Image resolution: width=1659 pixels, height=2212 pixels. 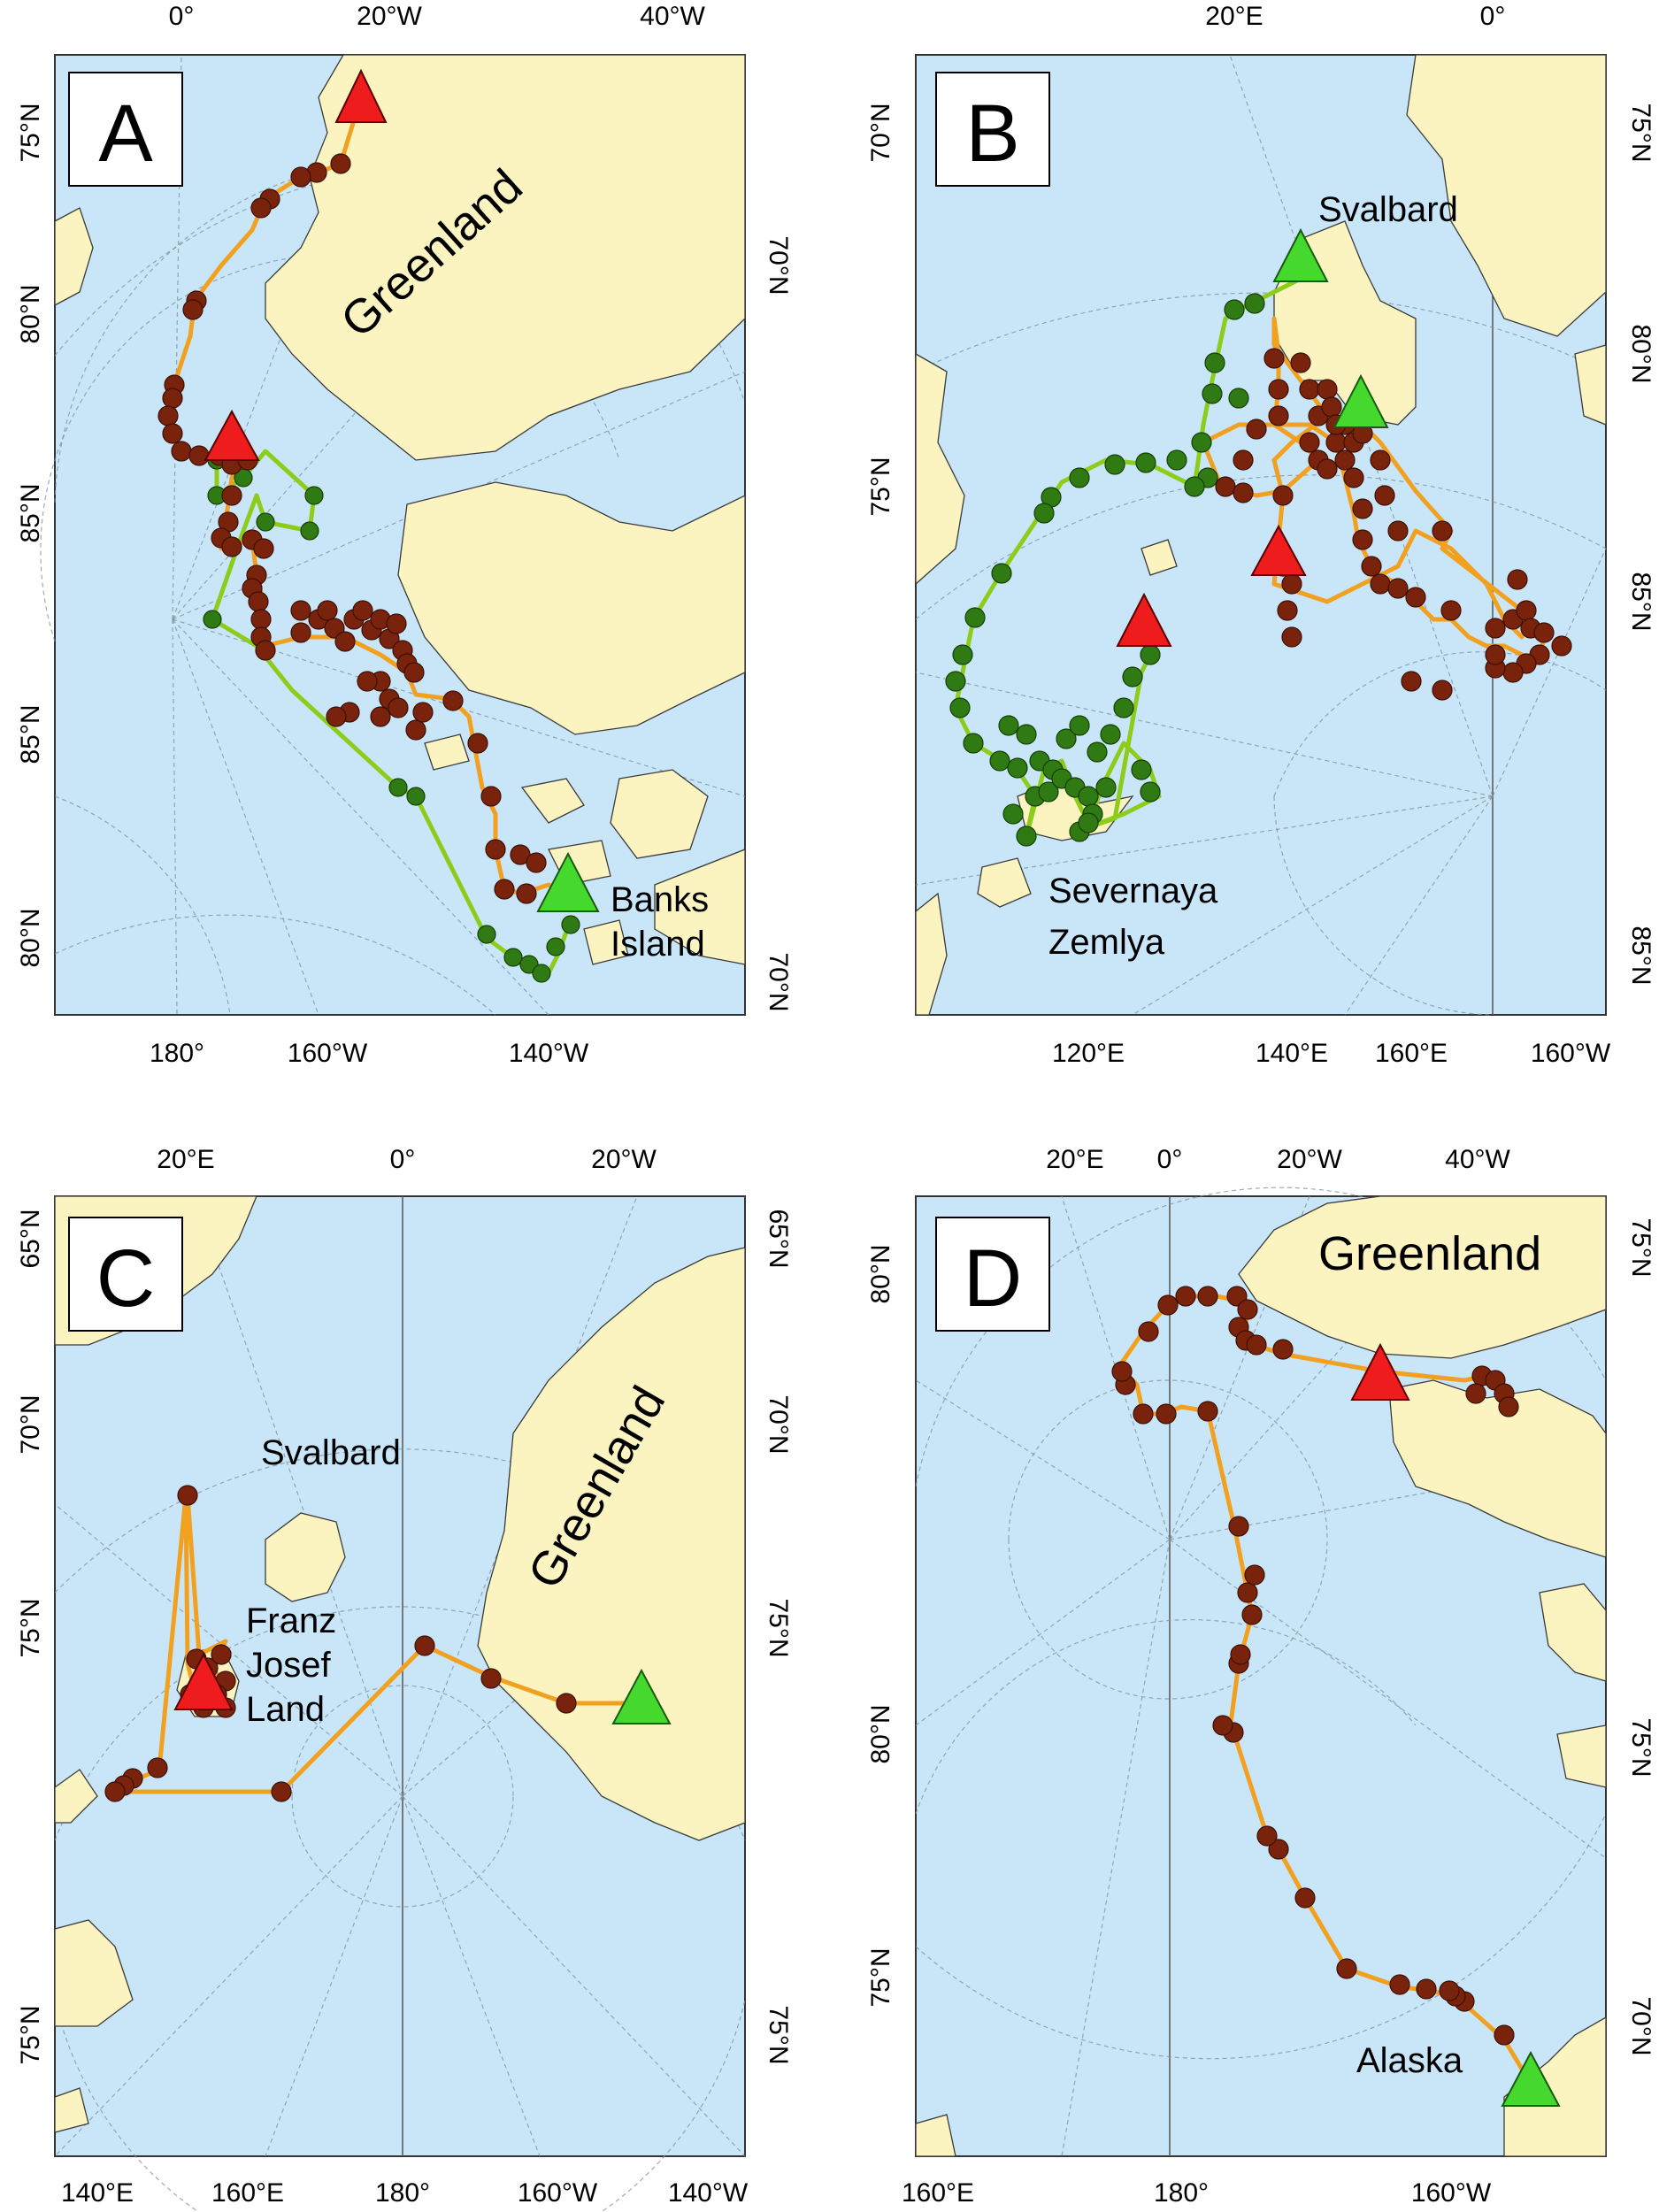 I want to click on panel-a-tick-bottom-1: 180°, so click(x=177, y=1054).